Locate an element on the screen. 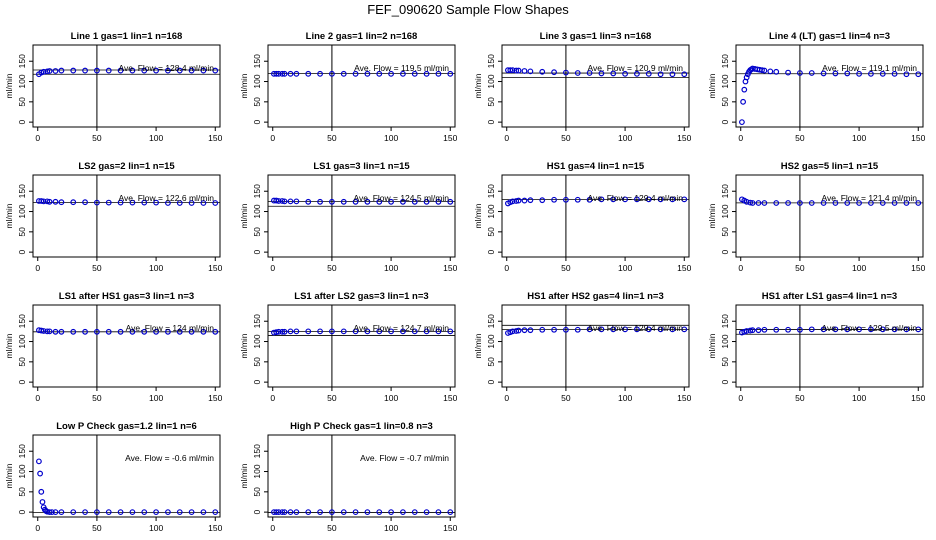  ave-flow-annotation: Ave. Flow = 128.4 ml/min is located at coordinates (166, 68).